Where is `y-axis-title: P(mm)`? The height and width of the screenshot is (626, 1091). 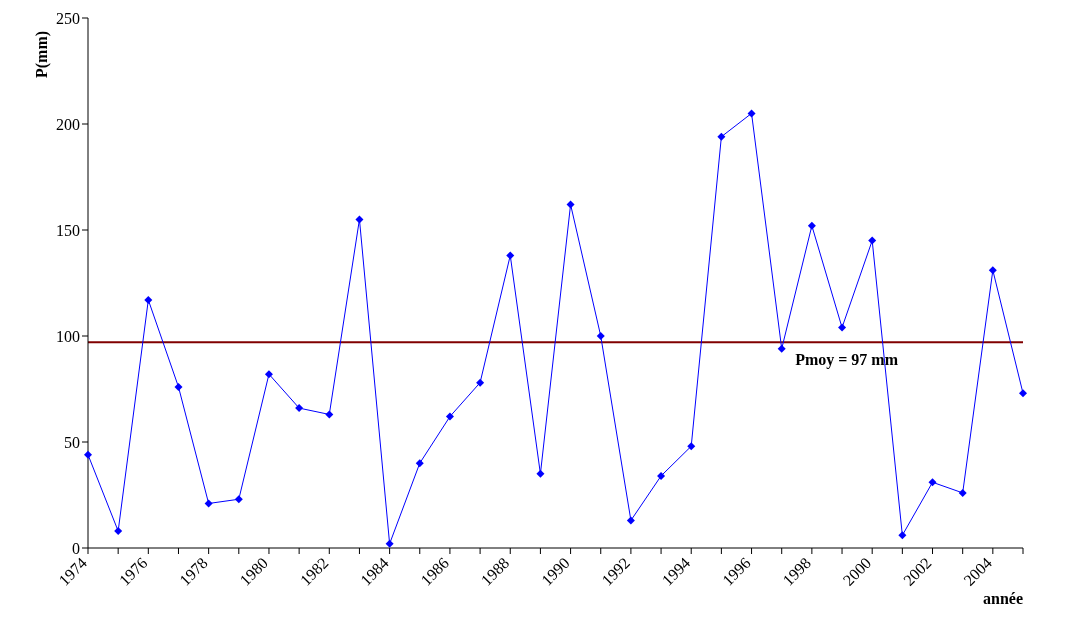
y-axis-title: P(mm) is located at coordinates (42, 54).